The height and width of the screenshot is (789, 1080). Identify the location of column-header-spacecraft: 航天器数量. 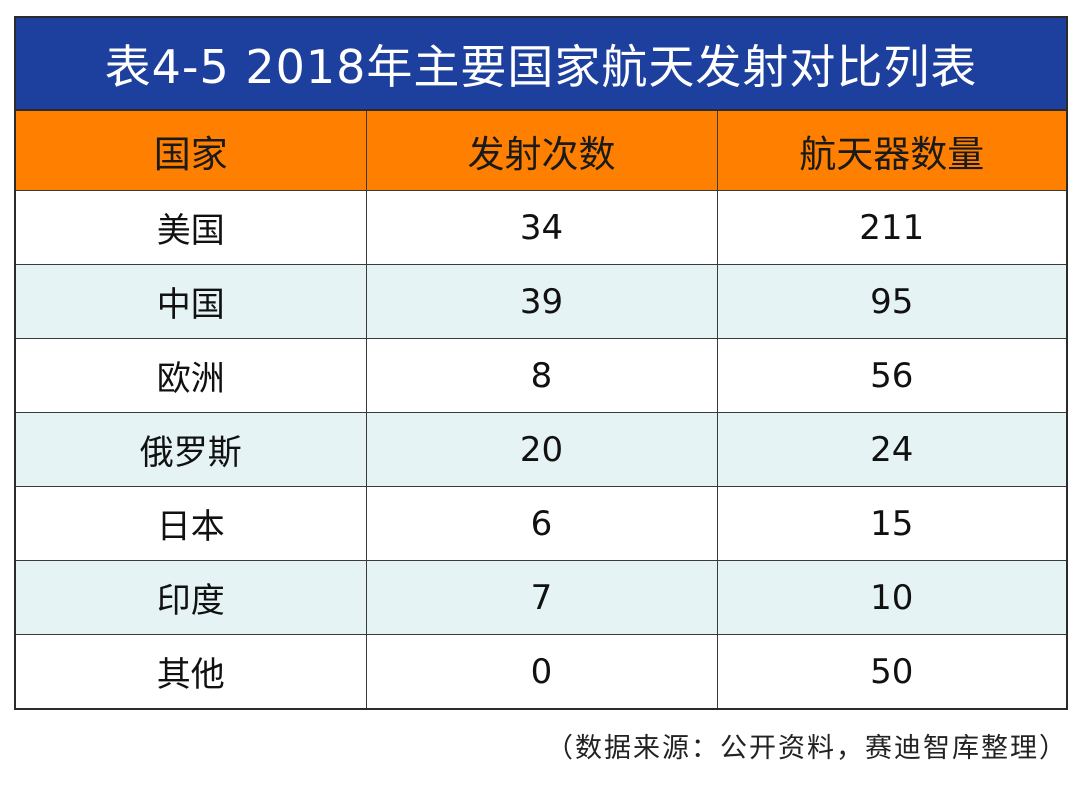
(891, 151).